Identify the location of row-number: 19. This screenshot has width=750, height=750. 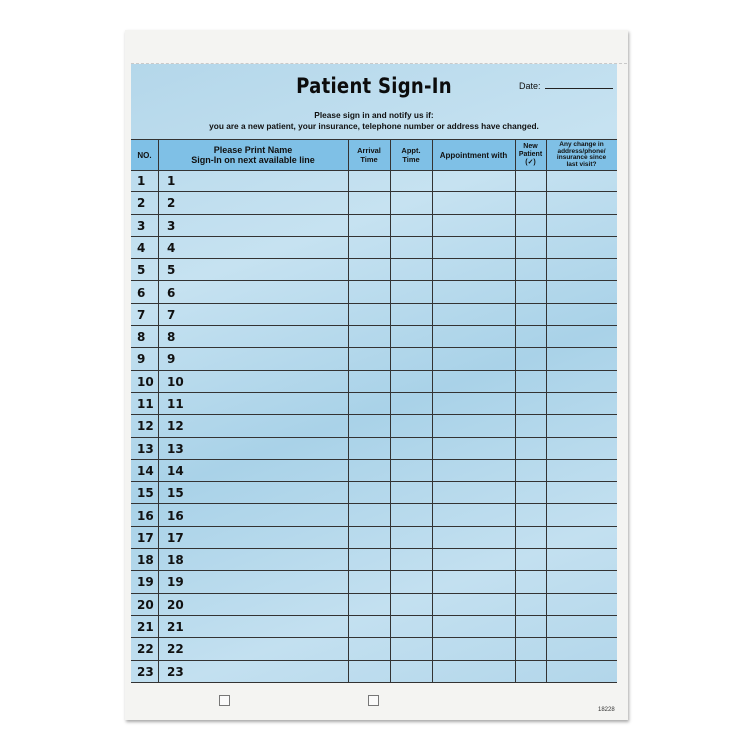
(145, 582).